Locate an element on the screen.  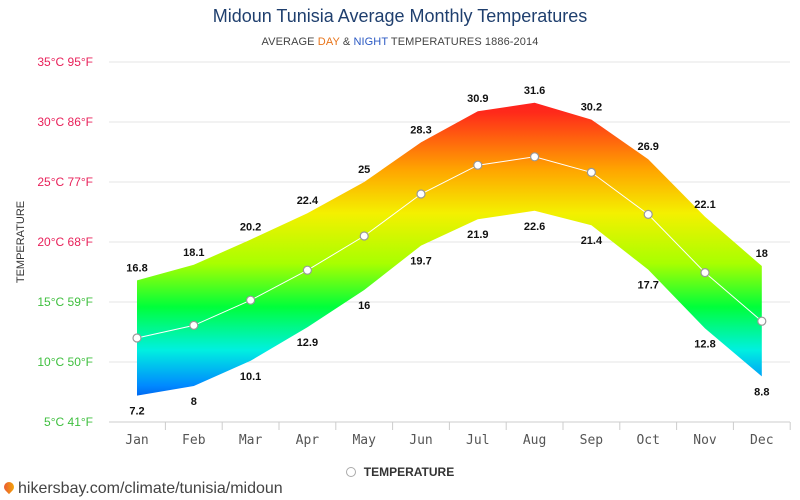
x-tick-label: Jan is located at coordinates (136, 440).